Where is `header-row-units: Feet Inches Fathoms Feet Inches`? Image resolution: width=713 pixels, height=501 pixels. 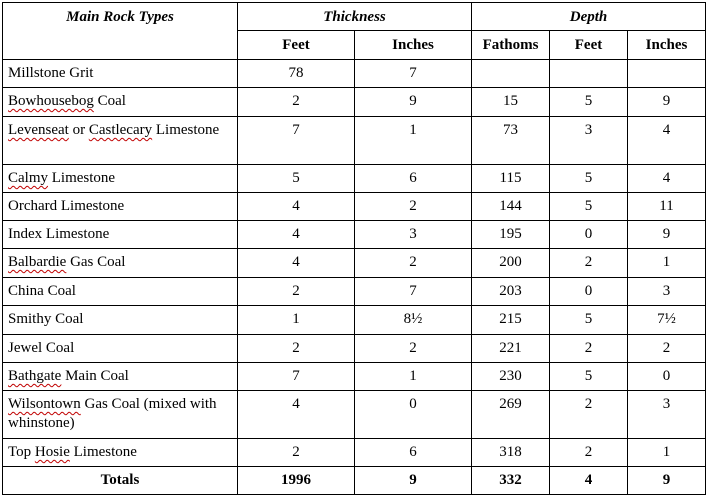 header-row-units: Feet Inches Fathoms Feet Inches is located at coordinates (354, 45).